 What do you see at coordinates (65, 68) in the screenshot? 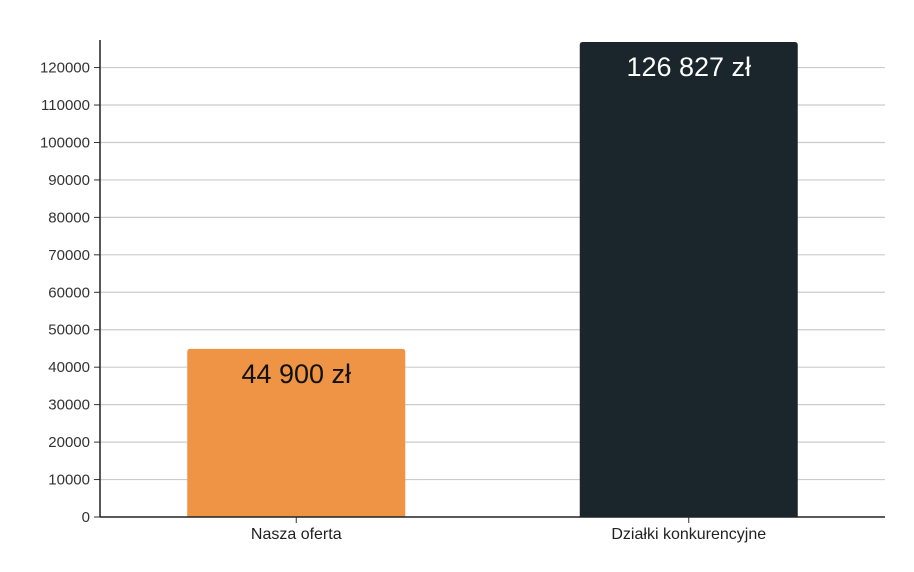
I see `y-tick-label: 120000` at bounding box center [65, 68].